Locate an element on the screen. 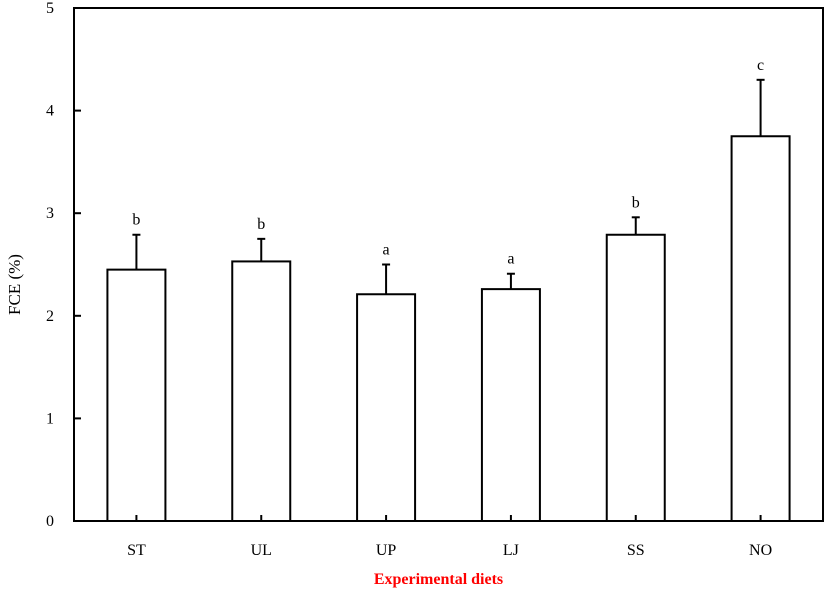 The width and height of the screenshot is (827, 591). bar-no is located at coordinates (760, 328).